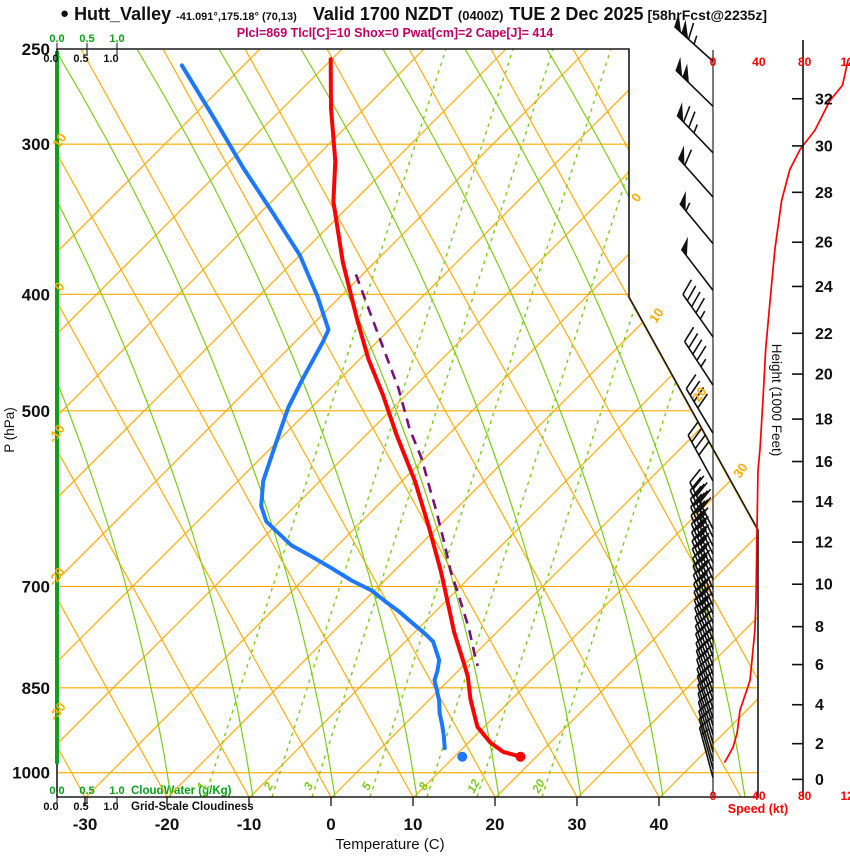 Image resolution: width=850 pixels, height=860 pixels. I want to click on speed-axis: 0040408080120120, so click(780, 429).